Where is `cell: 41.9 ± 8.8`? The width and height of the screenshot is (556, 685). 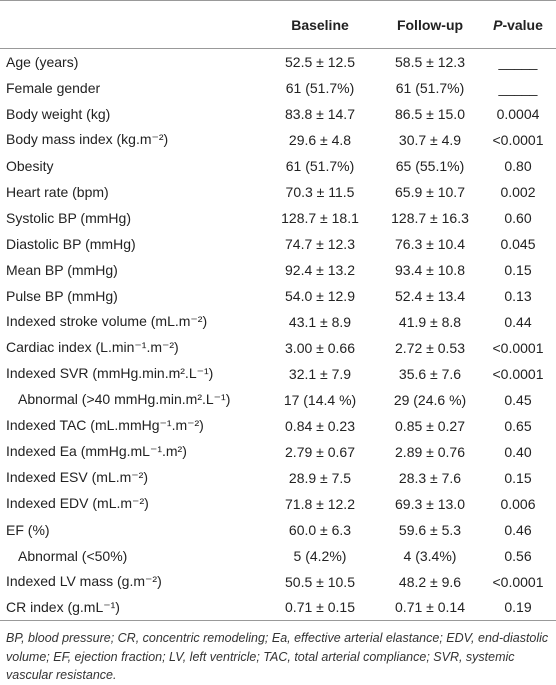
cell: 41.9 ± 8.8 is located at coordinates (430, 321).